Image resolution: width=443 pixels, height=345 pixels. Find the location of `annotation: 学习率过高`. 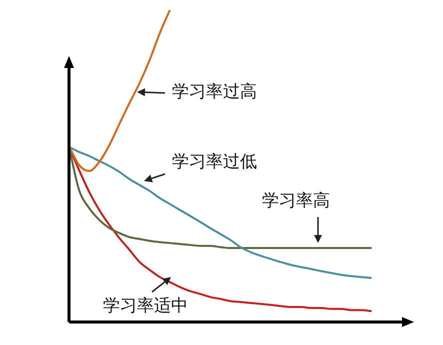

annotation: 学习率过高 is located at coordinates (214, 92).